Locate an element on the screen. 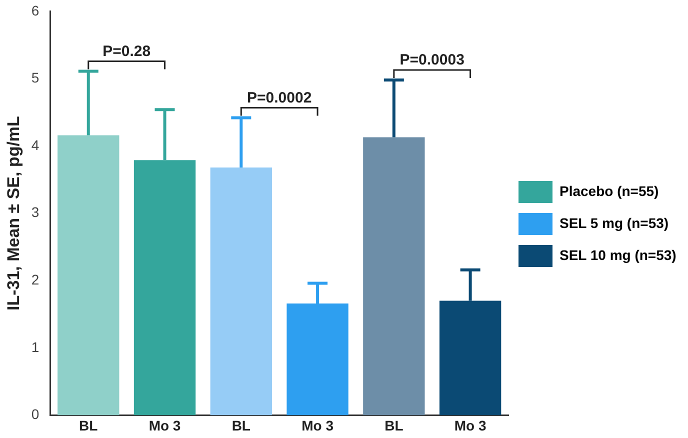 Image resolution: width=688 pixels, height=438 pixels. legend-label: SEL 5 mg (n=53) is located at coordinates (614, 222).